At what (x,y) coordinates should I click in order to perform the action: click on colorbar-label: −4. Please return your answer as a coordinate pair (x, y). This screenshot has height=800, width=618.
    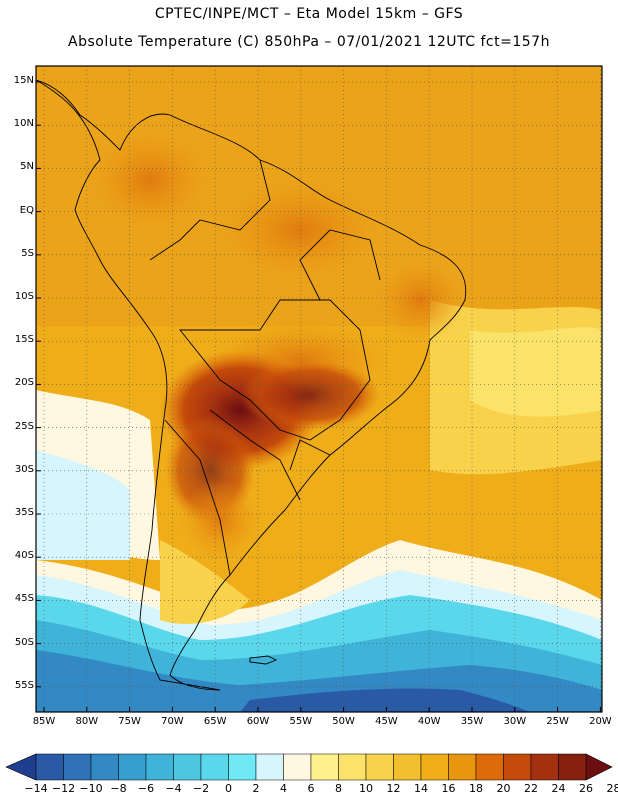
    Looking at the image, I should click on (173, 788).